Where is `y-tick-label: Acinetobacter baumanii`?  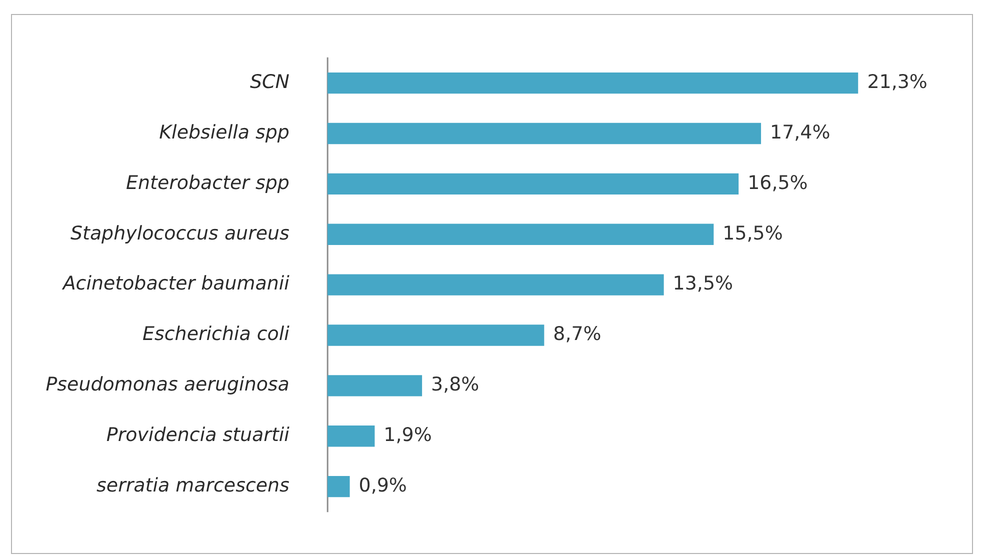 y-tick-label: Acinetobacter baumanii is located at coordinates (175, 283).